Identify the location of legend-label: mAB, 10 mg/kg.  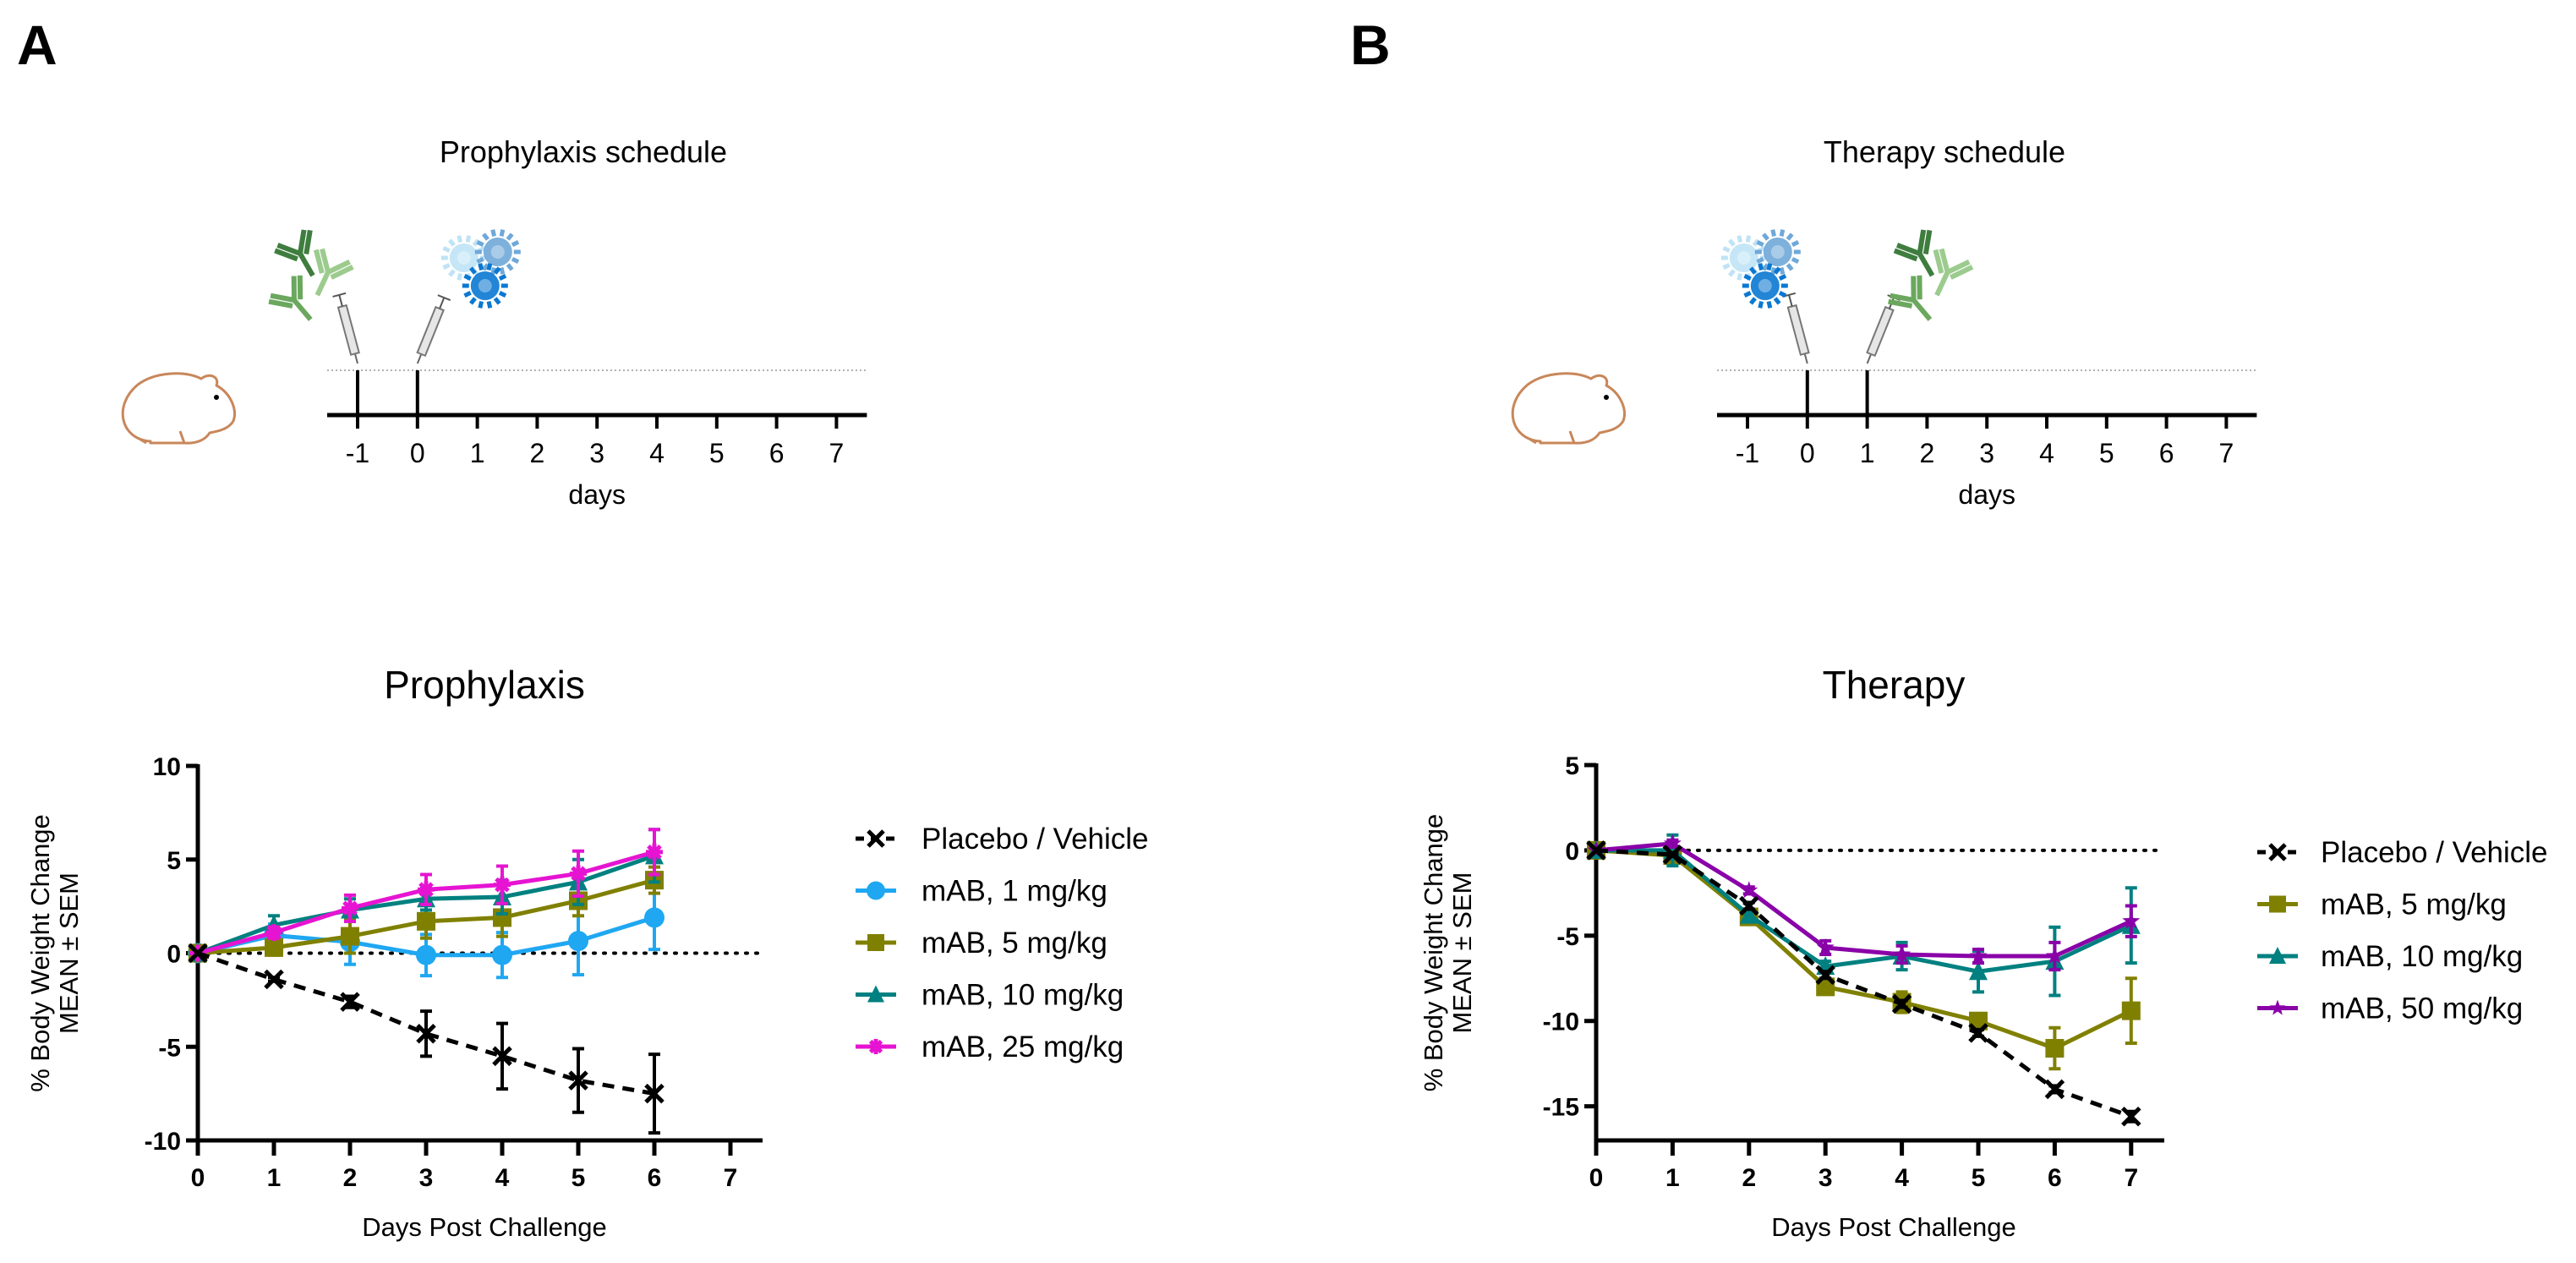
(2422, 956).